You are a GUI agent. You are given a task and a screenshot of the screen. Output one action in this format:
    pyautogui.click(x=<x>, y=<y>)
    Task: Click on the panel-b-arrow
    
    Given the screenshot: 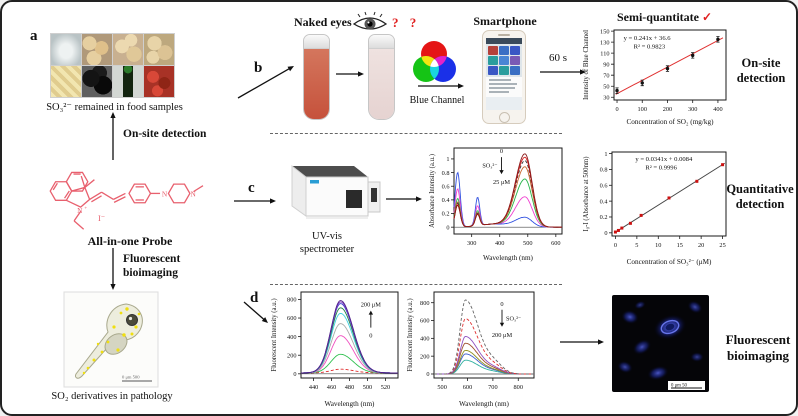 What is the action you would take?
    pyautogui.click(x=265, y=82)
    